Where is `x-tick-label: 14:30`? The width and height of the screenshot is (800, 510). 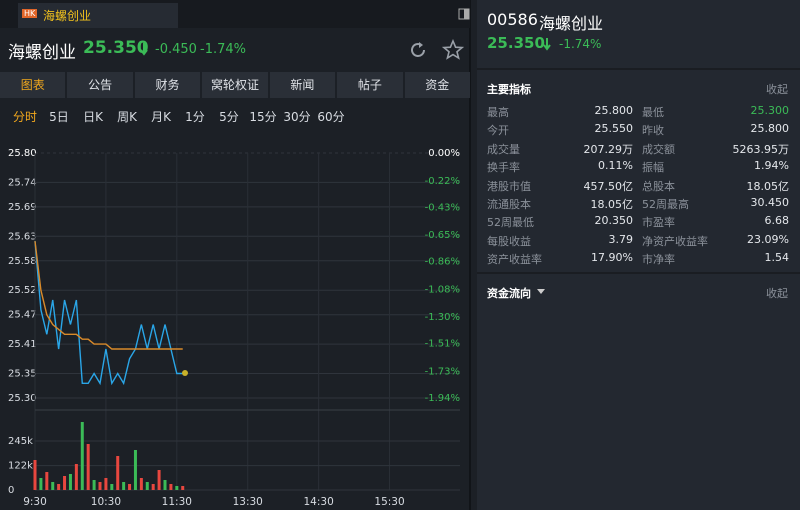
x-tick-label: 14:30 is located at coordinates (319, 502).